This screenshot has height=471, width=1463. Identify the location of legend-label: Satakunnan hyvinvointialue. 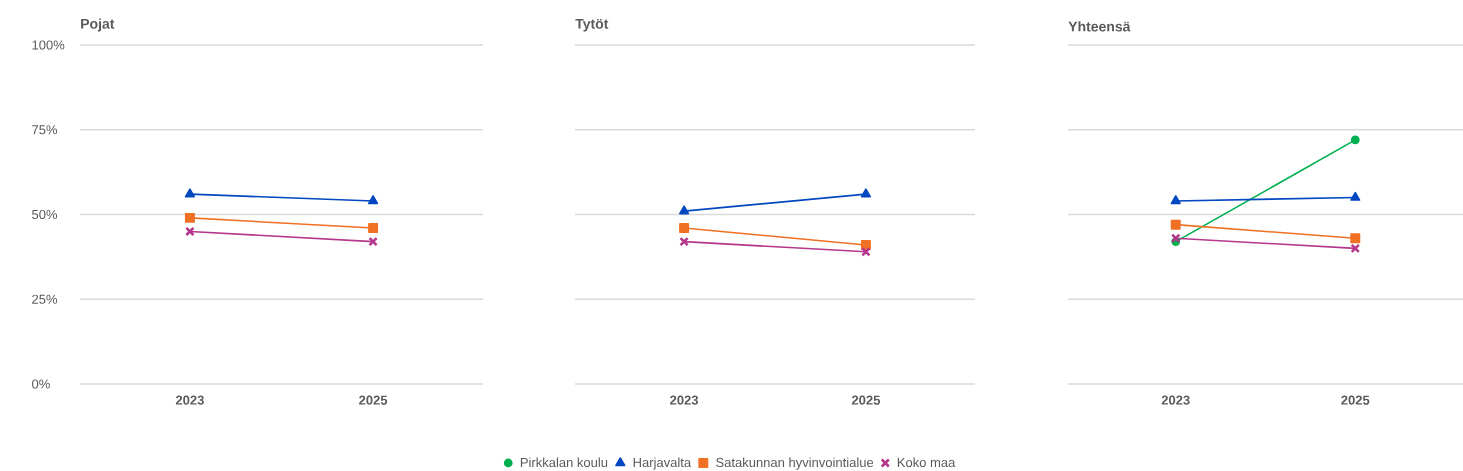
(795, 463).